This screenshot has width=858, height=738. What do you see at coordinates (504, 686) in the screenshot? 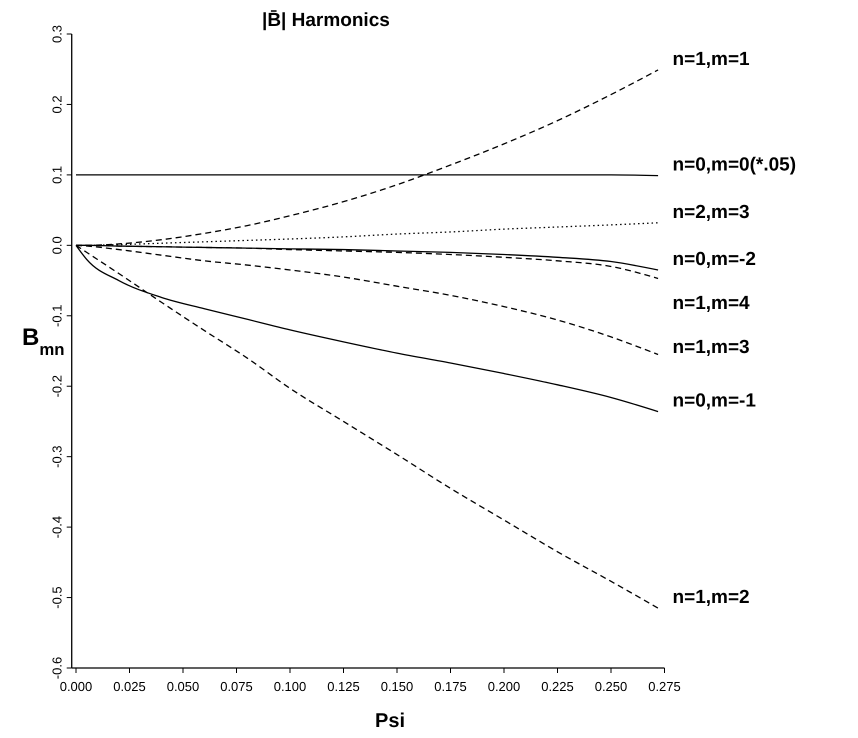
I see `x-tick-label: 0.200` at bounding box center [504, 686].